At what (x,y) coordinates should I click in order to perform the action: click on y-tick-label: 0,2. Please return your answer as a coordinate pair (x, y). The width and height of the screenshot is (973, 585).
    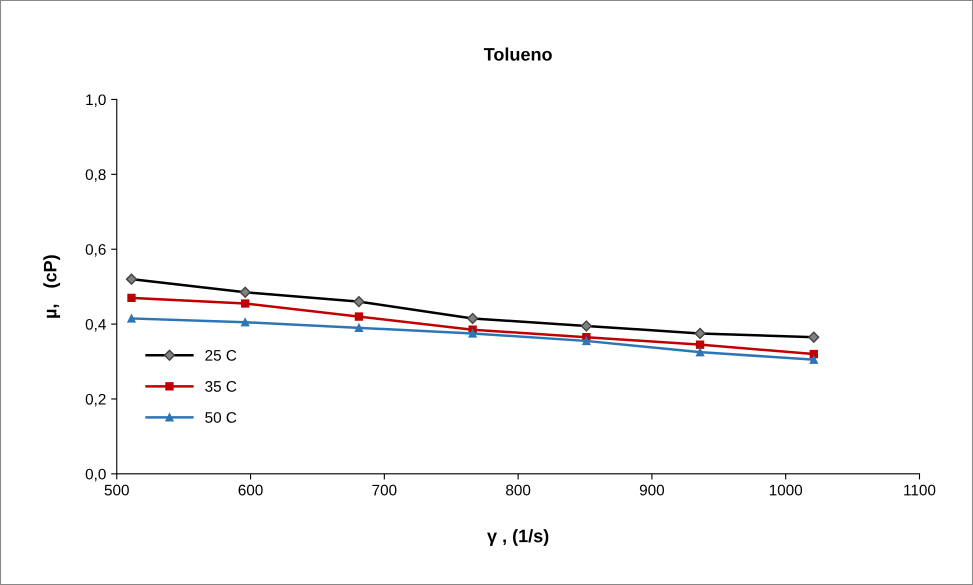
    Looking at the image, I should click on (96, 400).